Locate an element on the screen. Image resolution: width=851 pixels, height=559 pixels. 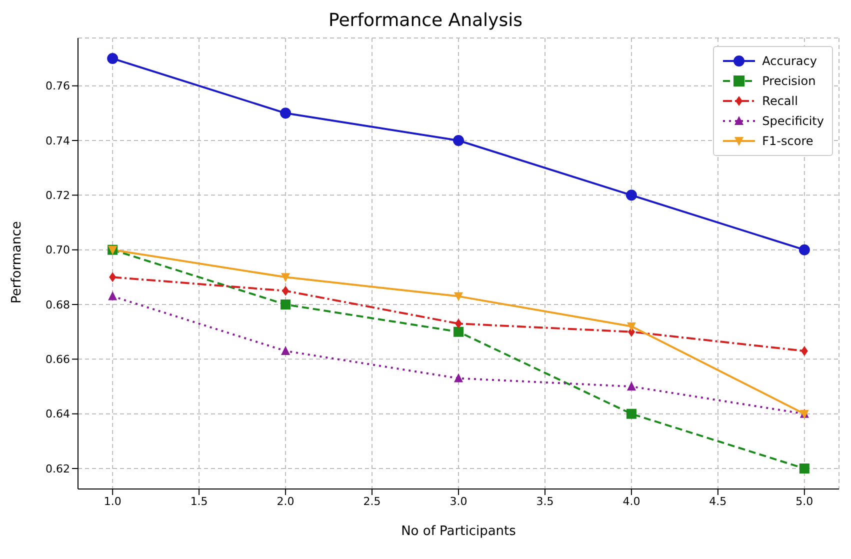
y-tick-label: 0.62 is located at coordinates (58, 469).